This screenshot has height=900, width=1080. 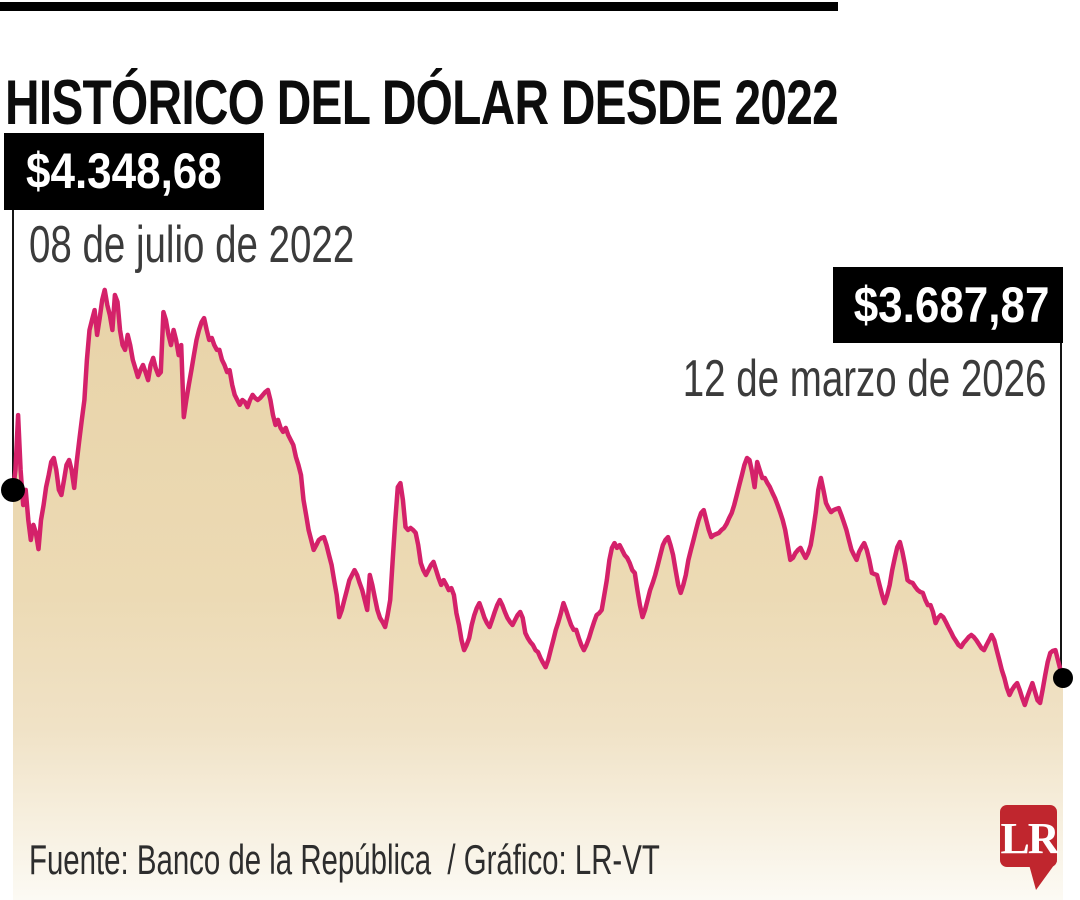 I want to click on page-title: HISTÓRICO DEL DÓLAR DESDE 2022, so click(x=422, y=103).